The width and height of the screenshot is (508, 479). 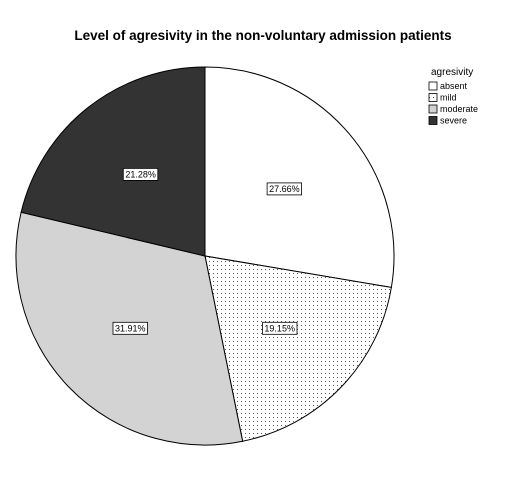 I want to click on legend-title: agresivity, so click(x=452, y=72).